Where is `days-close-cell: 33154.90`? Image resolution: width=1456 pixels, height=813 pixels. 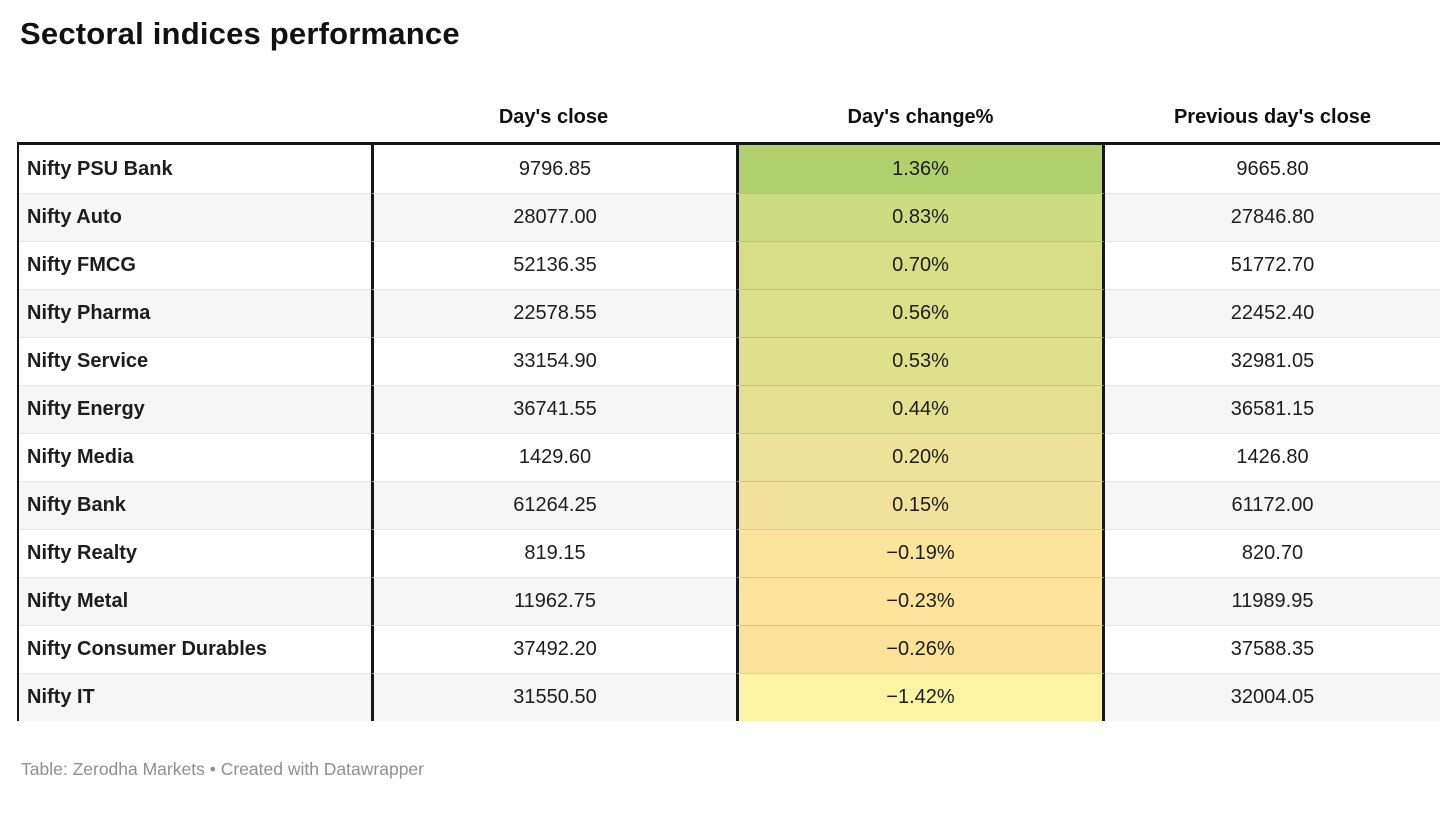
days-close-cell: 33154.90 is located at coordinates (553, 361).